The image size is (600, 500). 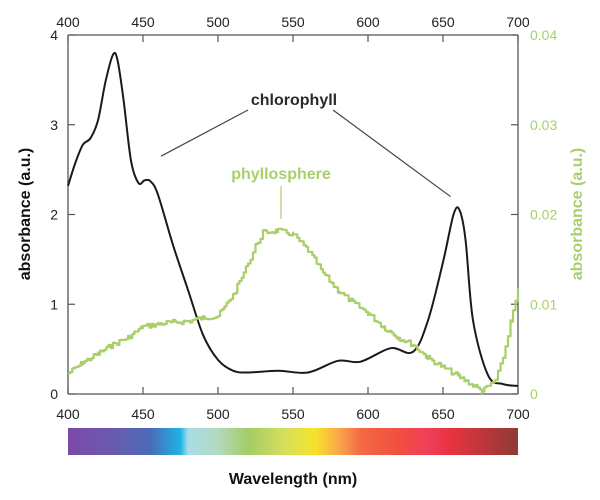 I want to click on annotation-chlorophyll-leader-right, so click(x=391, y=153).